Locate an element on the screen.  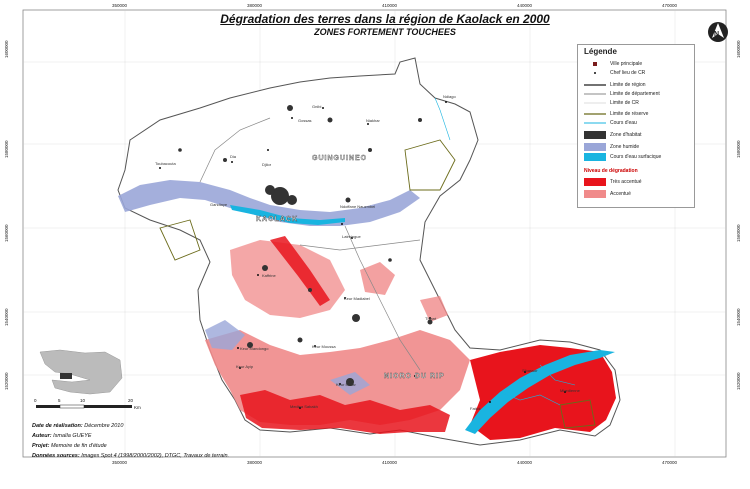
meta-date-value: Décembre 2010 is located at coordinates (104, 426).